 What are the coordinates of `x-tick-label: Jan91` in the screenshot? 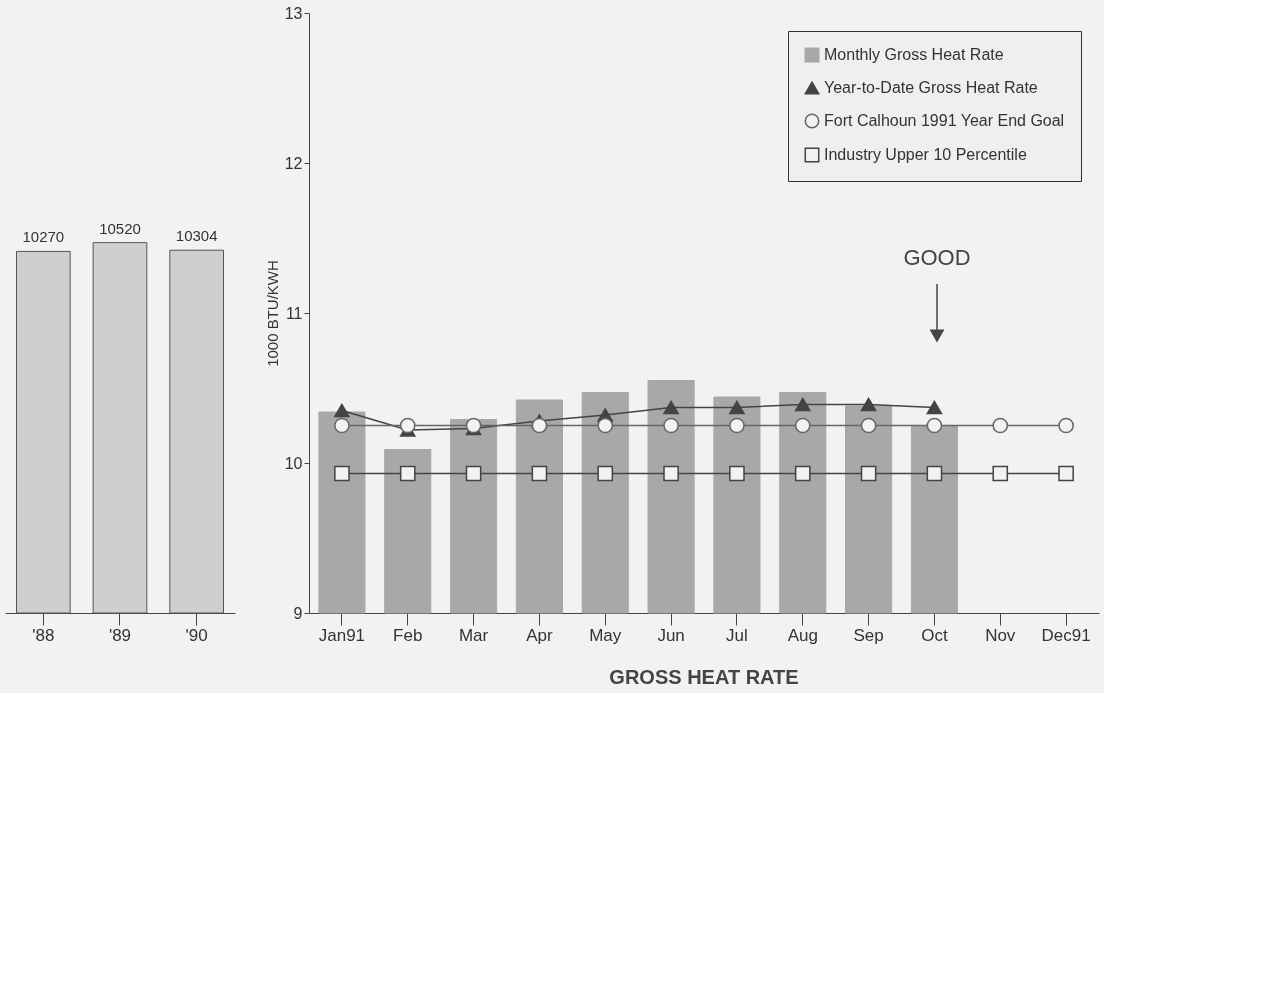 It's located at (342, 635).